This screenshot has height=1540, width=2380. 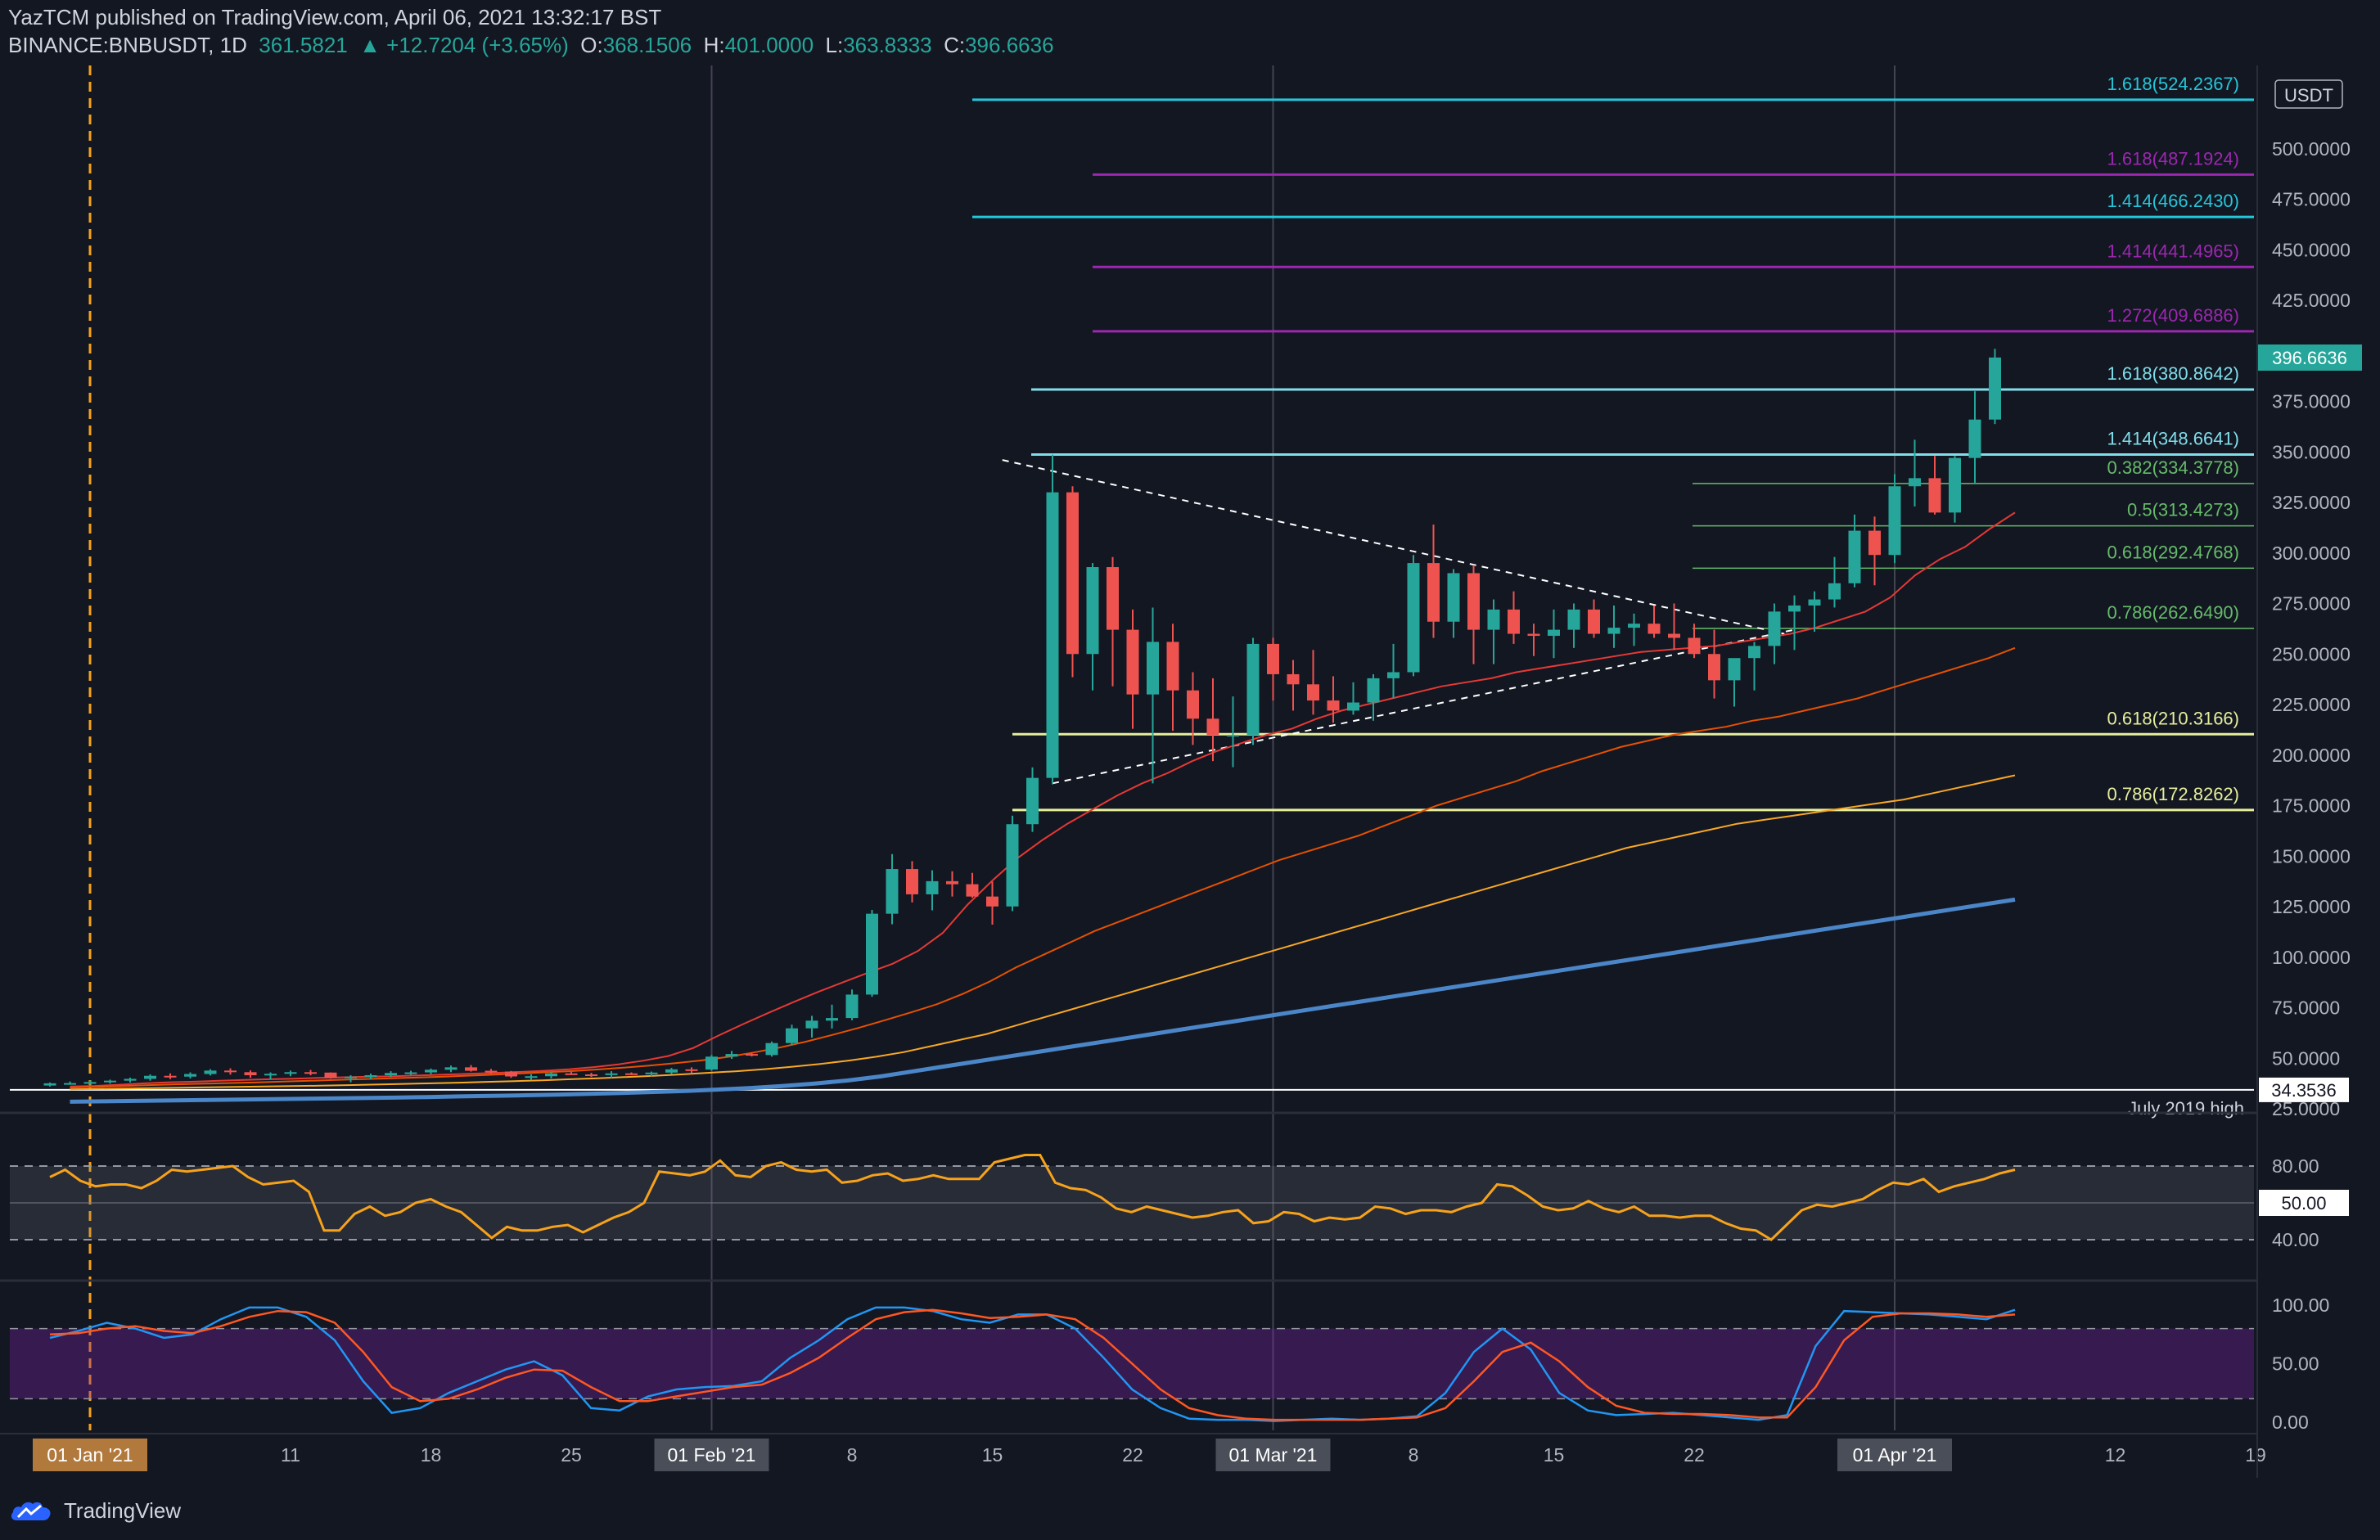 I want to click on price-tick-label: 275.0000, so click(x=2312, y=604).